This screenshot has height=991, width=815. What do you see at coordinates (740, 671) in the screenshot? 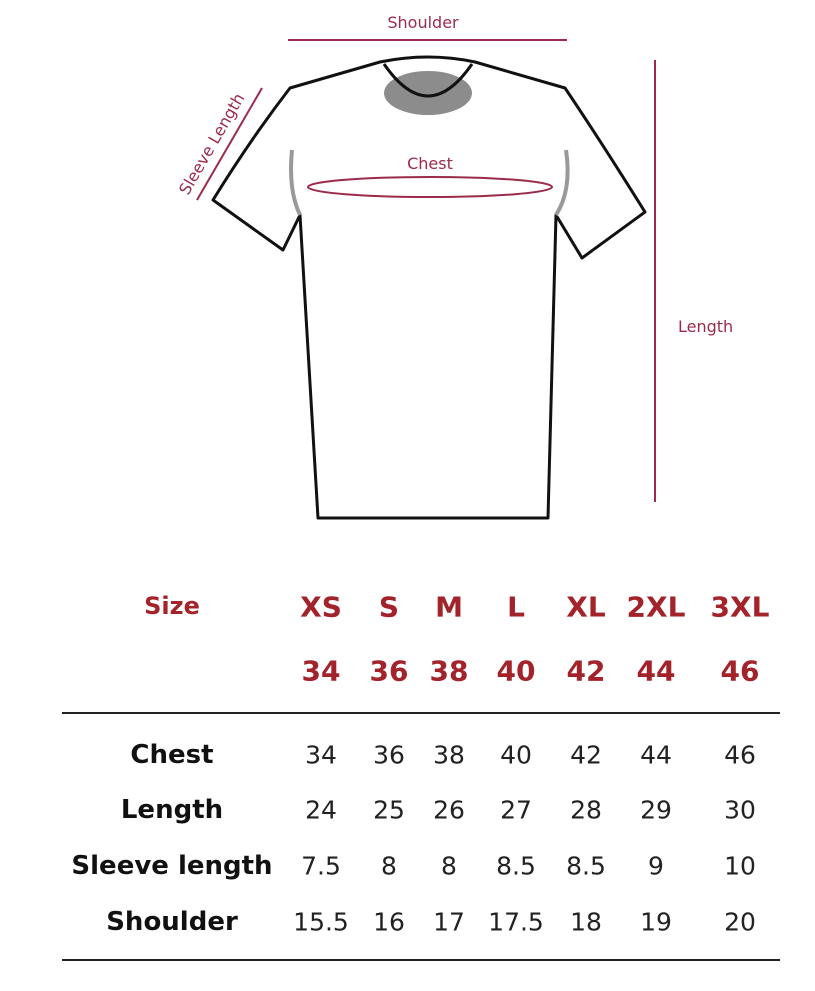
I see `size-number: 46` at bounding box center [740, 671].